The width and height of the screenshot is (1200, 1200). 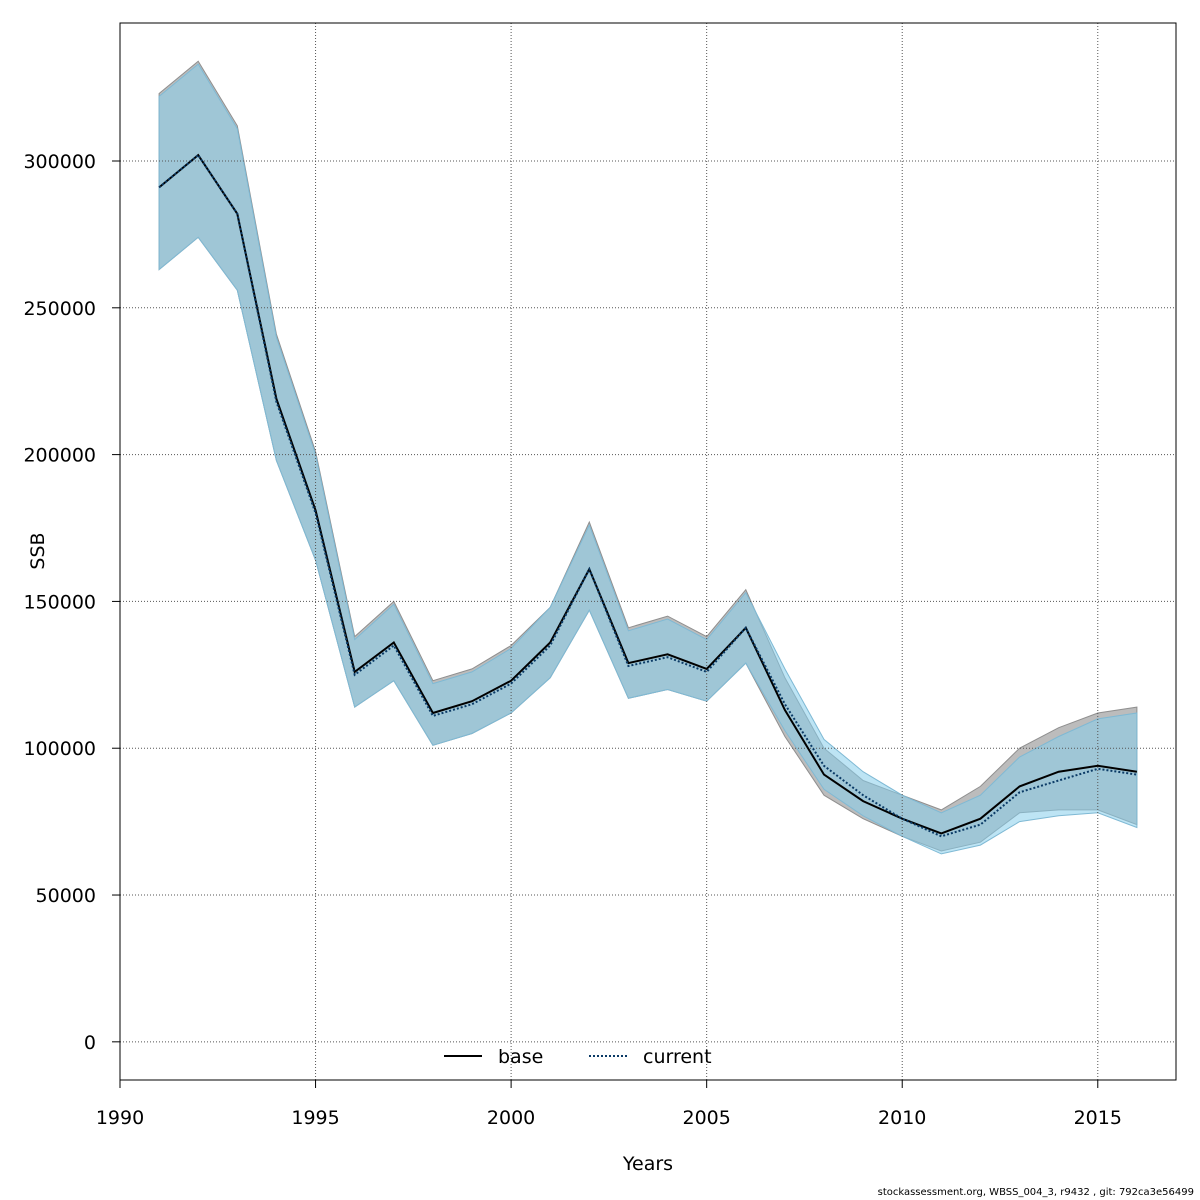 I want to click on y-tick-label: 300000, so click(x=59, y=162).